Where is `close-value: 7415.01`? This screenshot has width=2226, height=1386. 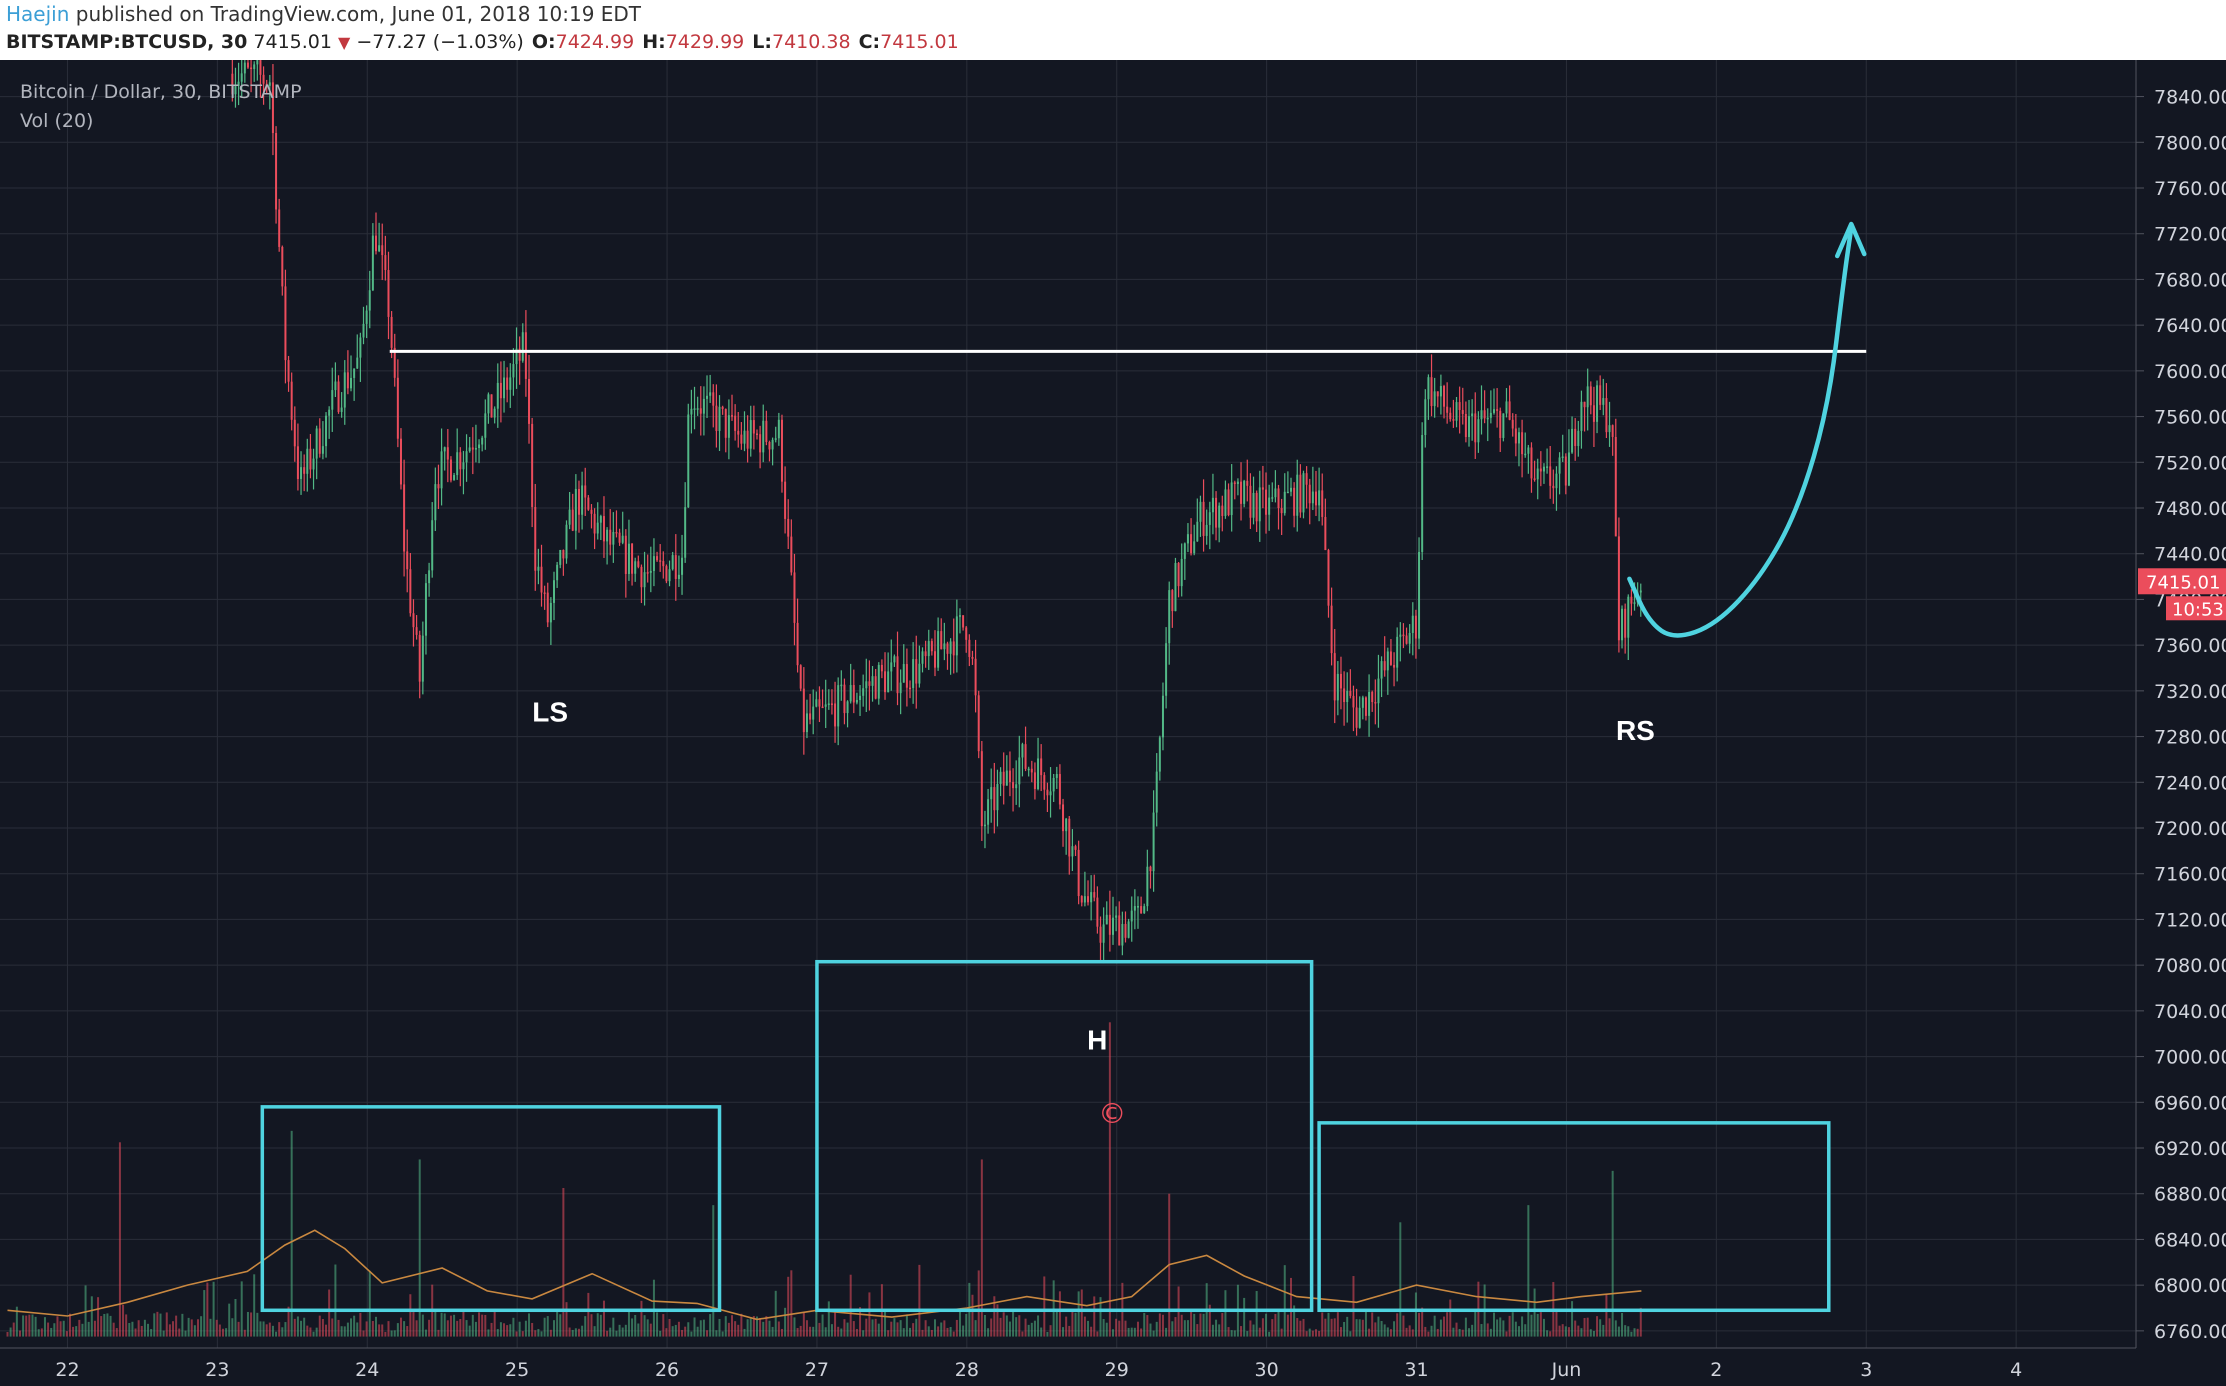
close-value: 7415.01 is located at coordinates (919, 42).